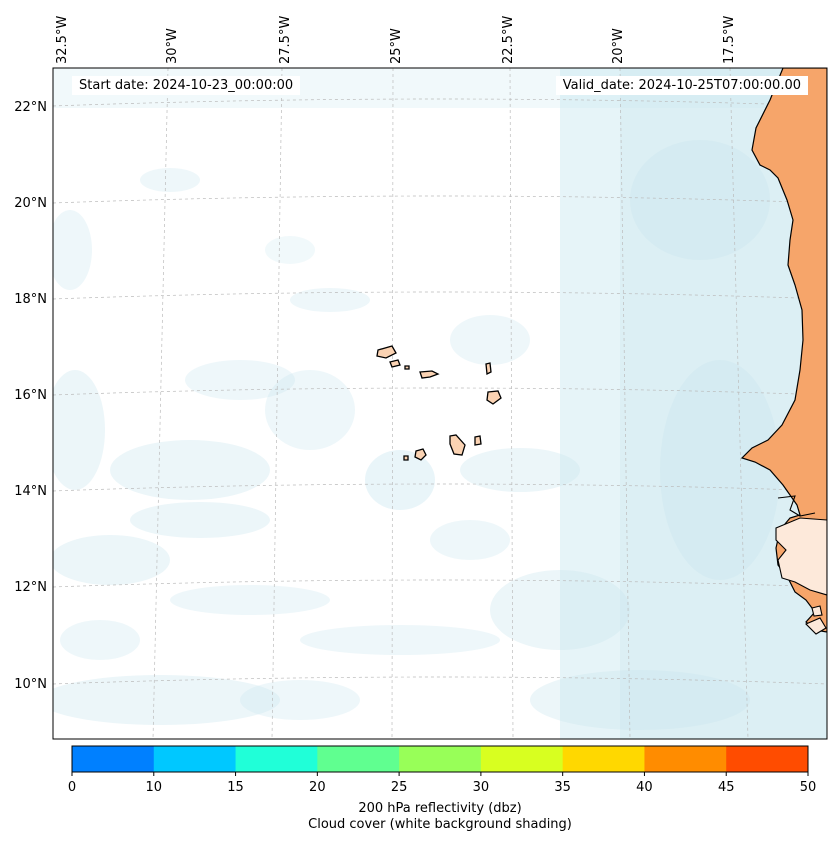  I want to click on island-santa-luzia, so click(407, 367).